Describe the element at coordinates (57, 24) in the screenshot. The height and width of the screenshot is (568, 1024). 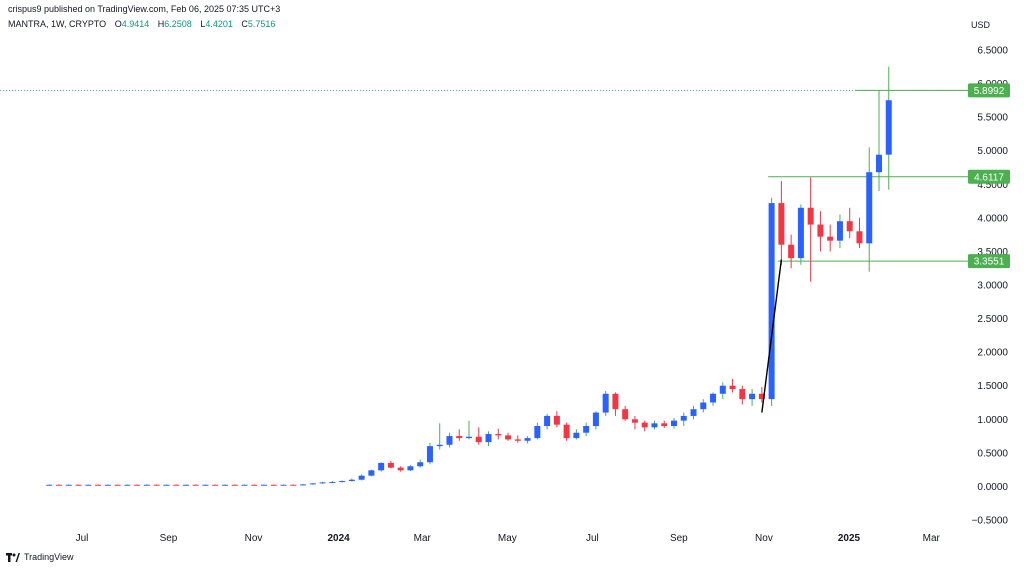
I see `symbol-name: MANTRA, 1W, CRYPTO` at that location.